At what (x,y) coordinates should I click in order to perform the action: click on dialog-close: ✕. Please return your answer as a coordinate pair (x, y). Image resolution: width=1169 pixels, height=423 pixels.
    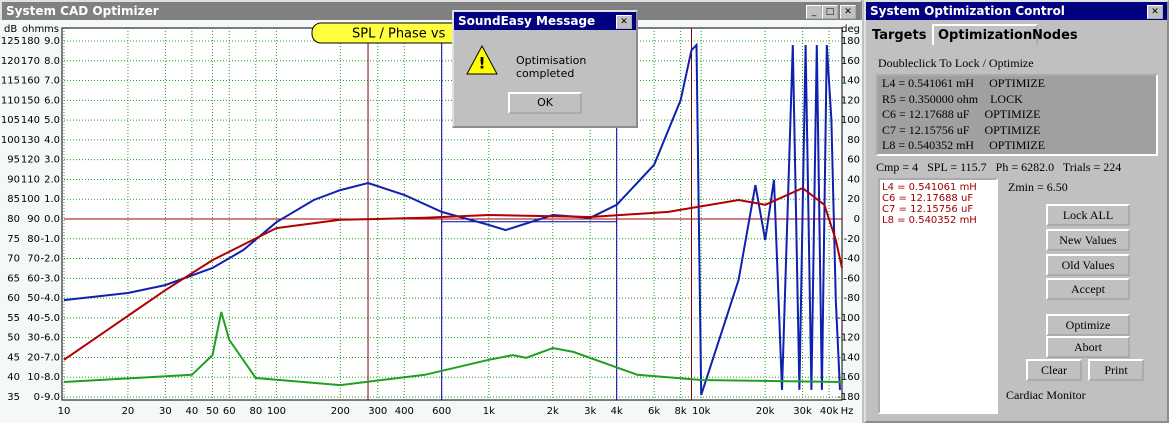
    Looking at the image, I should click on (624, 22).